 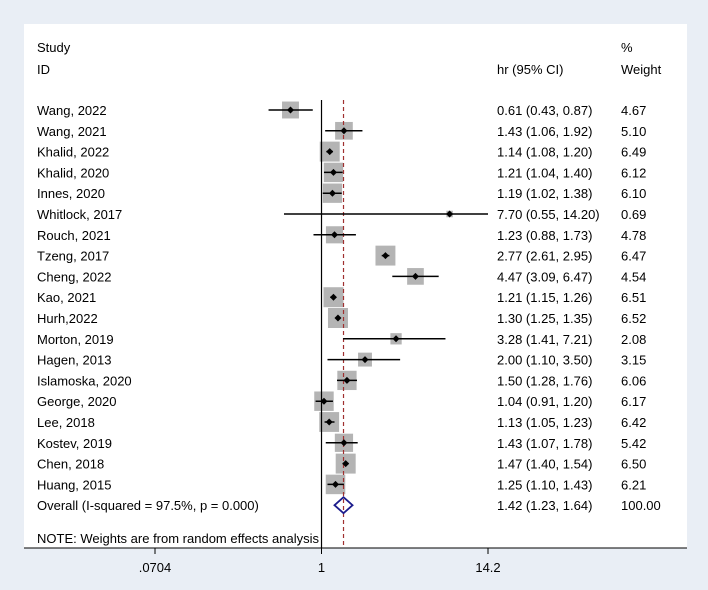 I want to click on weight-text: 2.08, so click(x=633, y=339).